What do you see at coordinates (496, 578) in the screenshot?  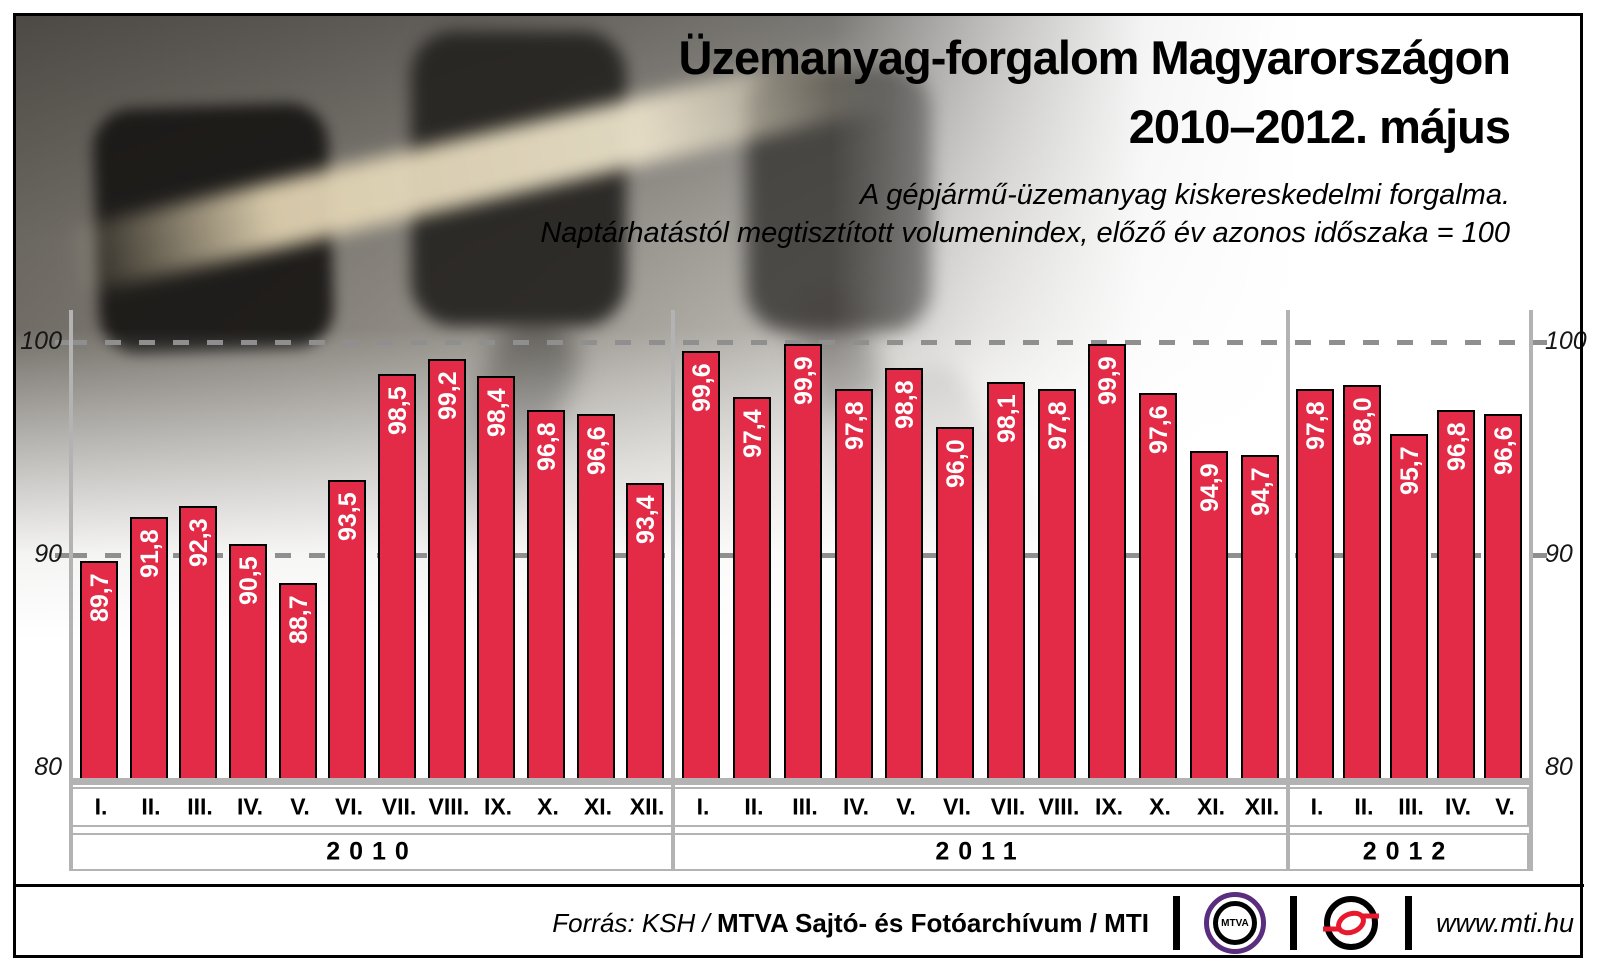 I see `bar-2010-IX: 98,4` at bounding box center [496, 578].